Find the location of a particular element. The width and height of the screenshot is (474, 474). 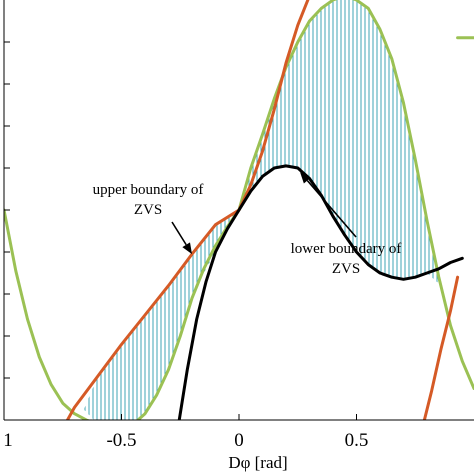

x-axis-label: Dφ [rad] is located at coordinates (257, 462).